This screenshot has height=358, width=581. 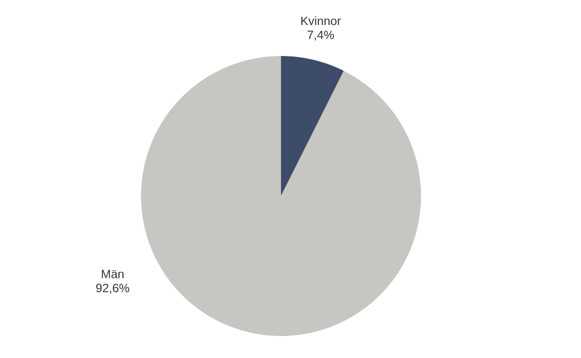 What do you see at coordinates (321, 35) in the screenshot?
I see `data-label: 7,4%` at bounding box center [321, 35].